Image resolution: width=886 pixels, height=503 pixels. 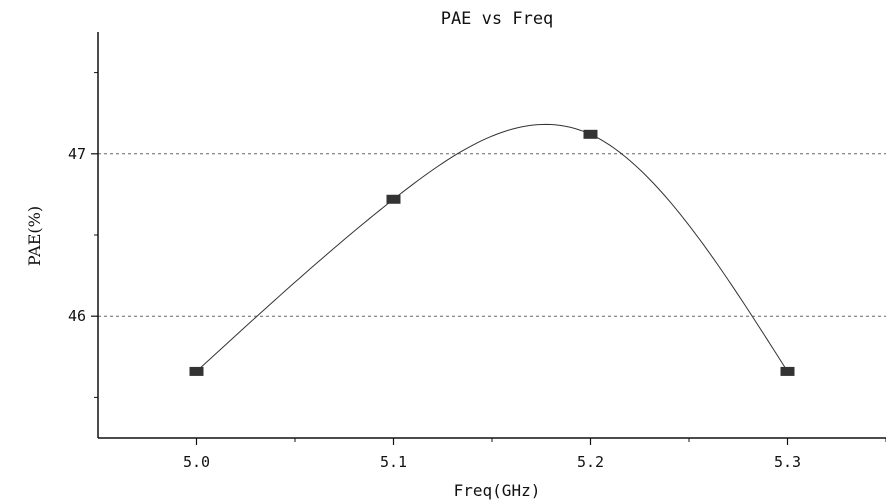 I want to click on x-tick-label: 5.0, so click(x=196, y=462).